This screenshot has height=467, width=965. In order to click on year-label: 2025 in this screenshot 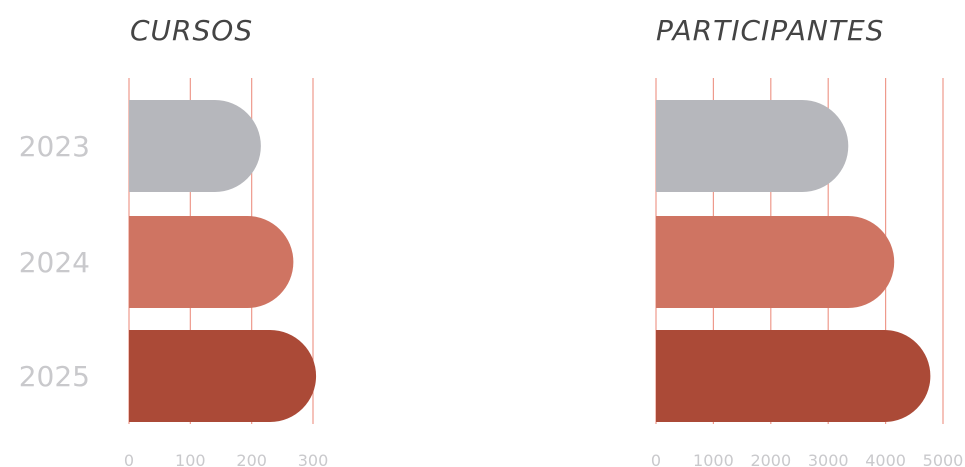, I will do `click(54, 376)`.